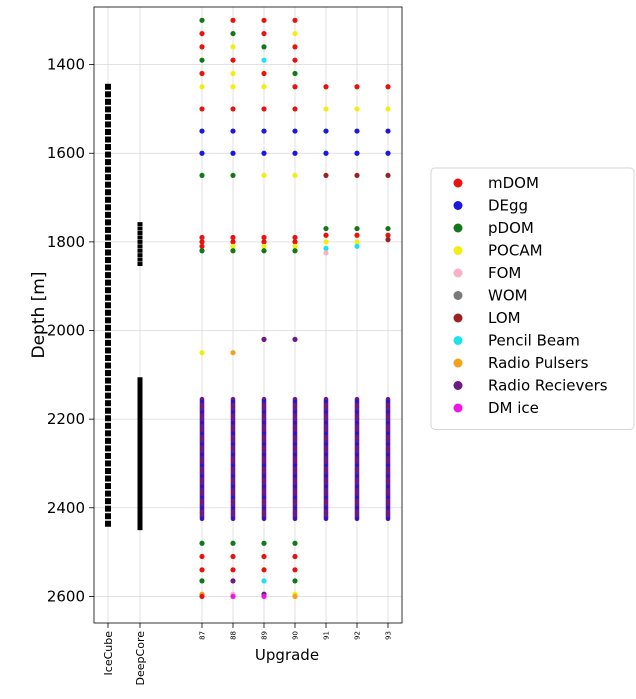 Image resolution: width=636 pixels, height=699 pixels. I want to click on legend-label: LOM, so click(504, 318).